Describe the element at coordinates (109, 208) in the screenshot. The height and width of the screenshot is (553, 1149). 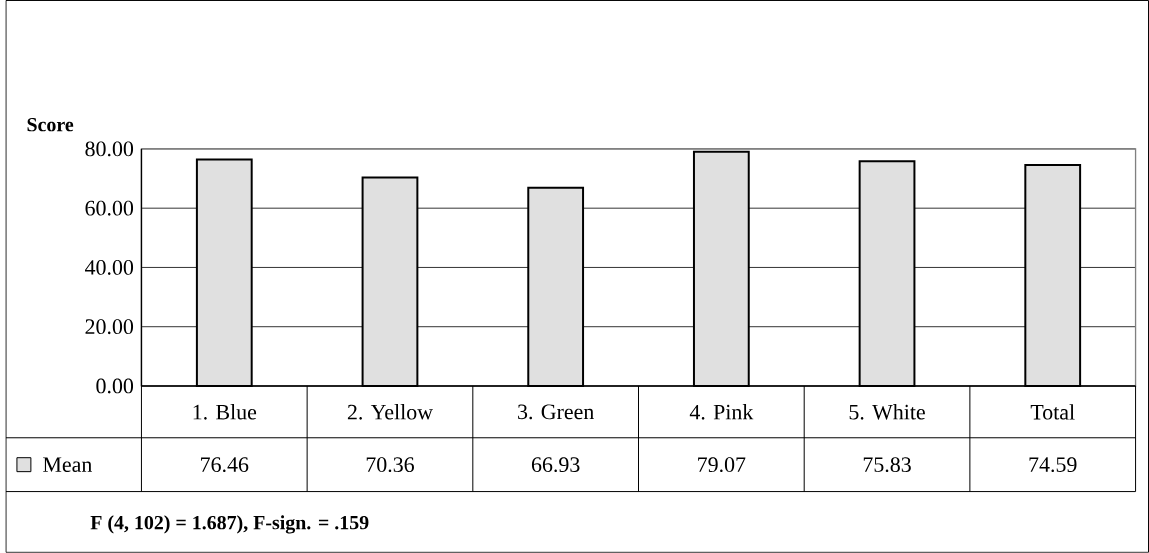
I see `y-tick-label: 60.00` at that location.